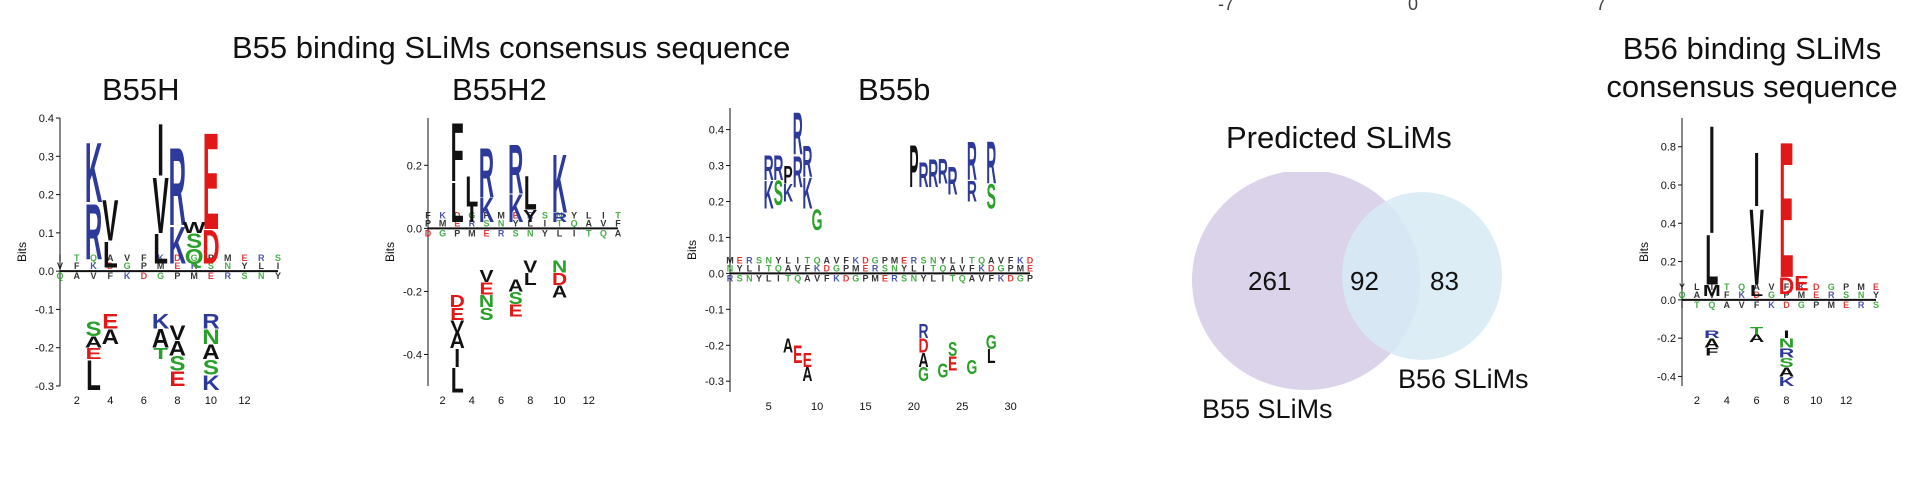  What do you see at coordinates (1339, 137) in the screenshot?
I see `venn-title: Predicted SLiMs` at bounding box center [1339, 137].